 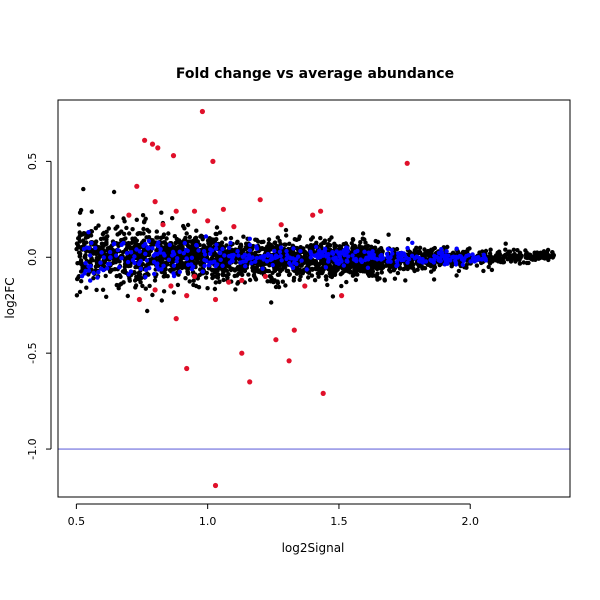 What do you see at coordinates (313, 548) in the screenshot?
I see `x-axis-label: log2Signal` at bounding box center [313, 548].